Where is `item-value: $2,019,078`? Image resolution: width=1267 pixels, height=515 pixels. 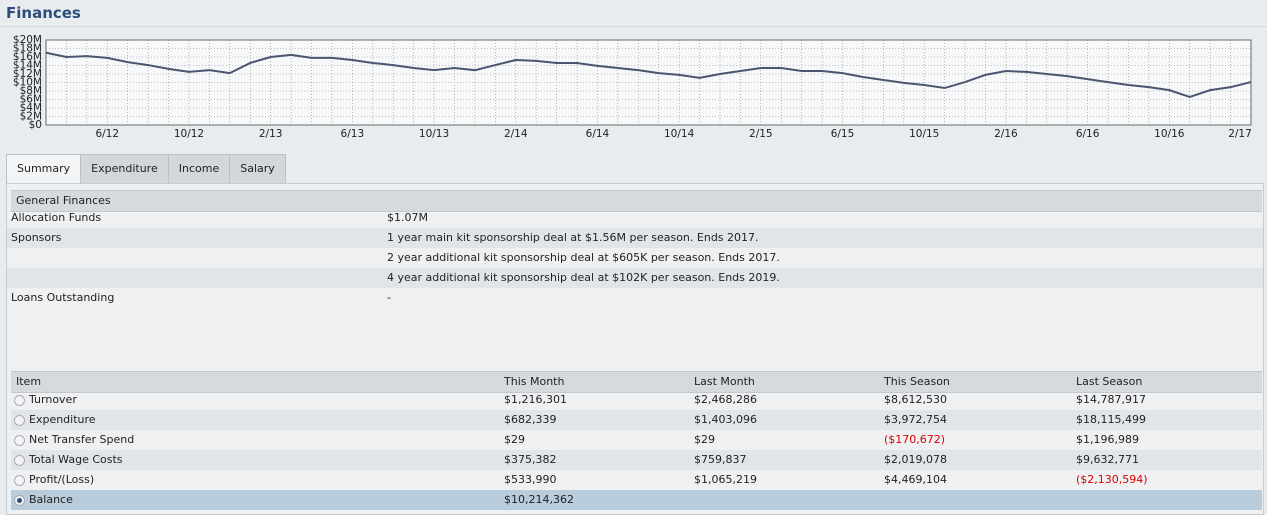
item-value: $2,019,078 is located at coordinates (915, 459).